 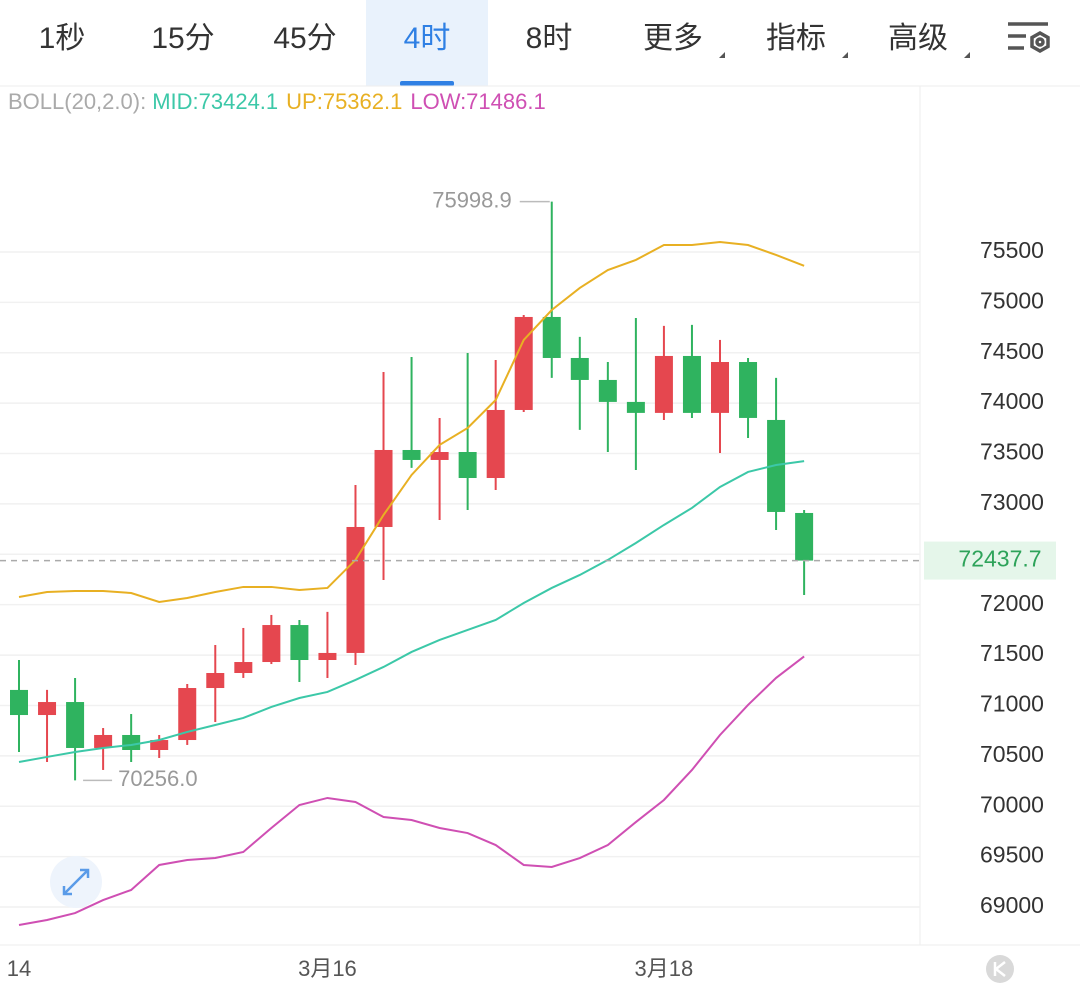 I want to click on settings-icon, so click(x=1029, y=38).